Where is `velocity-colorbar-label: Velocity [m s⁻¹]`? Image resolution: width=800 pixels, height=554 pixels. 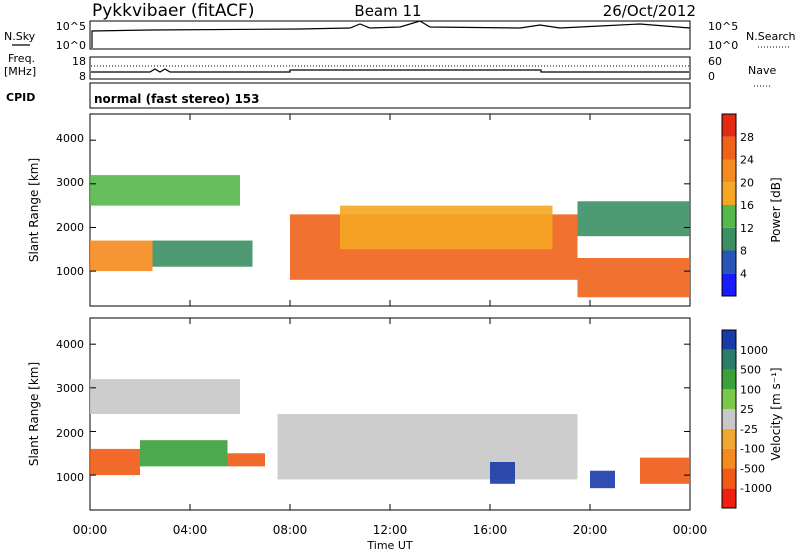 velocity-colorbar-label: Velocity [m s⁻¹] is located at coordinates (776, 413).